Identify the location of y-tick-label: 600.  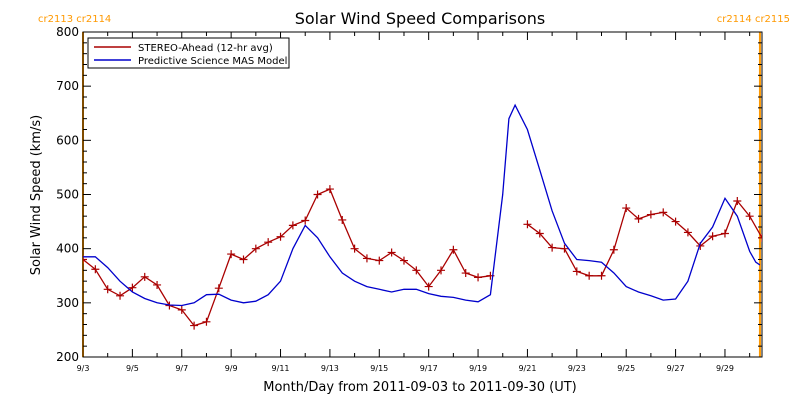
(67, 140).